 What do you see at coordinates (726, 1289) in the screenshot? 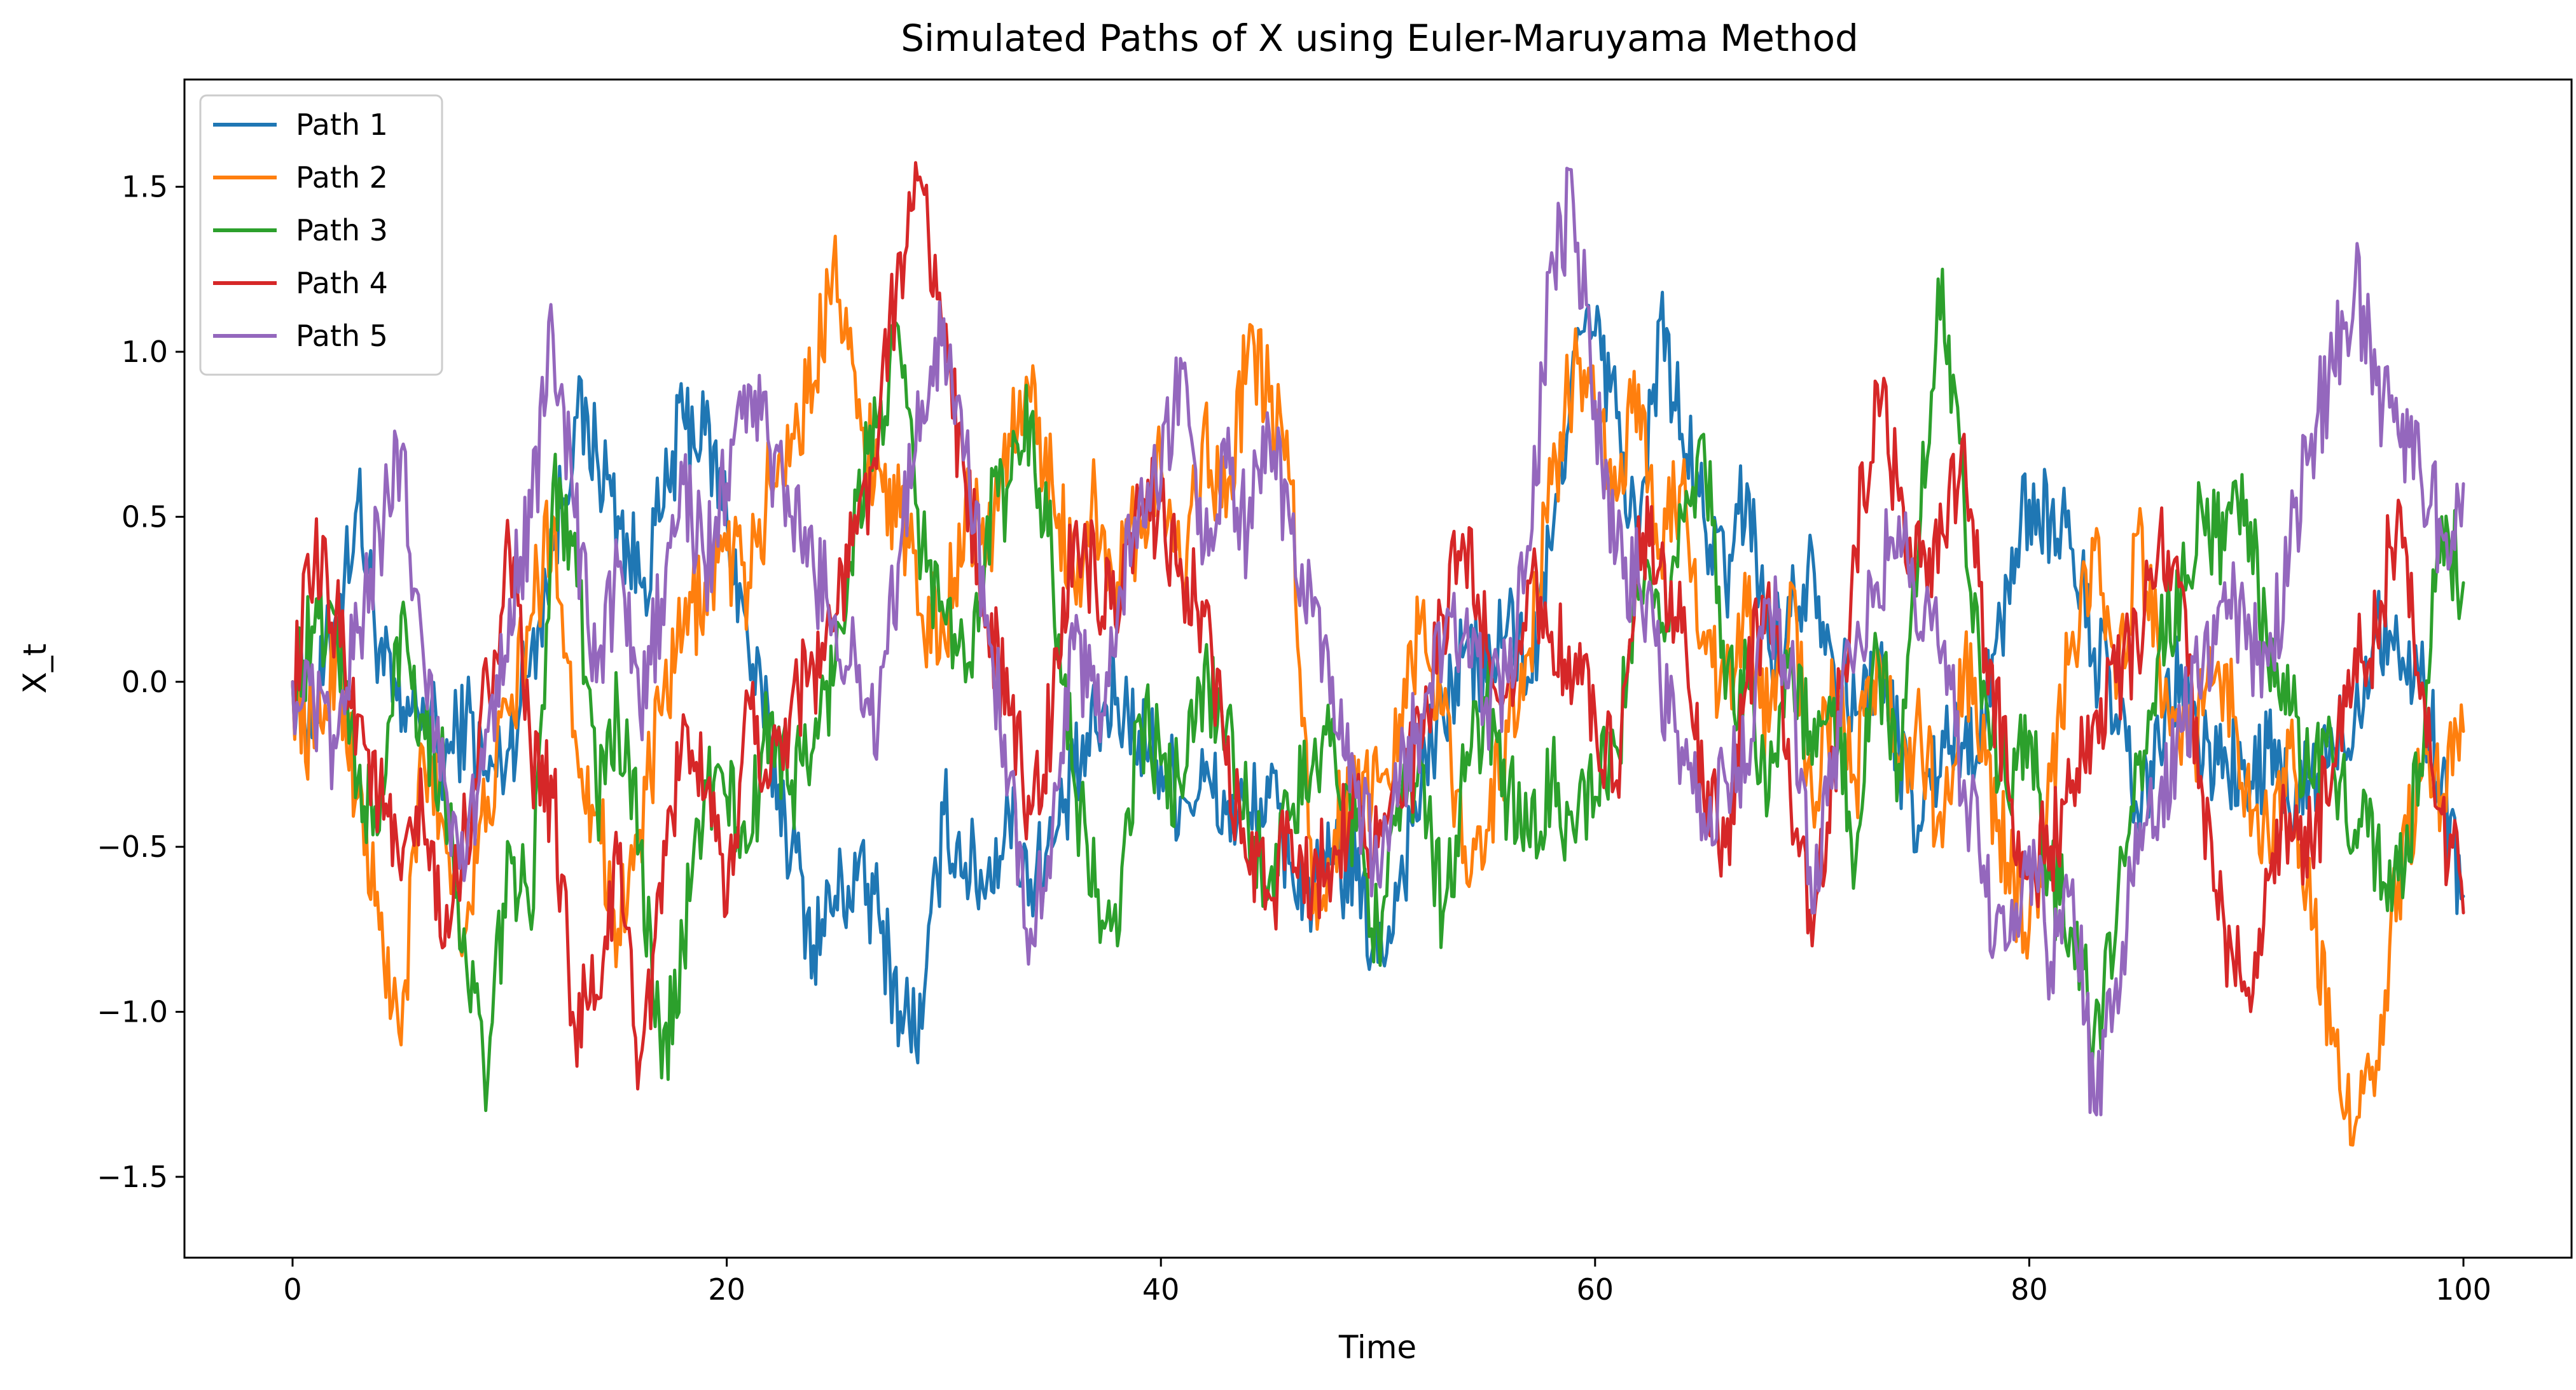
I see `x-tick-label: 20` at bounding box center [726, 1289].